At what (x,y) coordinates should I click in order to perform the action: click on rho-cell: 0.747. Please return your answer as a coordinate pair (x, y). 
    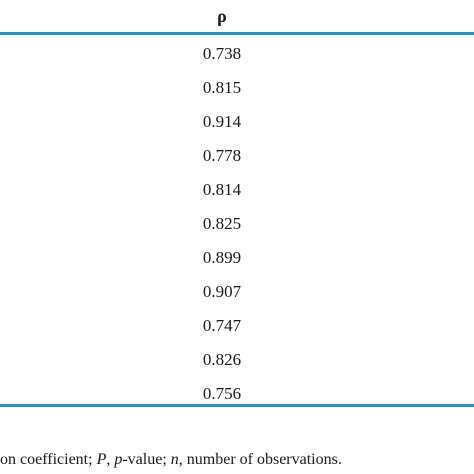
    Looking at the image, I should click on (222, 325).